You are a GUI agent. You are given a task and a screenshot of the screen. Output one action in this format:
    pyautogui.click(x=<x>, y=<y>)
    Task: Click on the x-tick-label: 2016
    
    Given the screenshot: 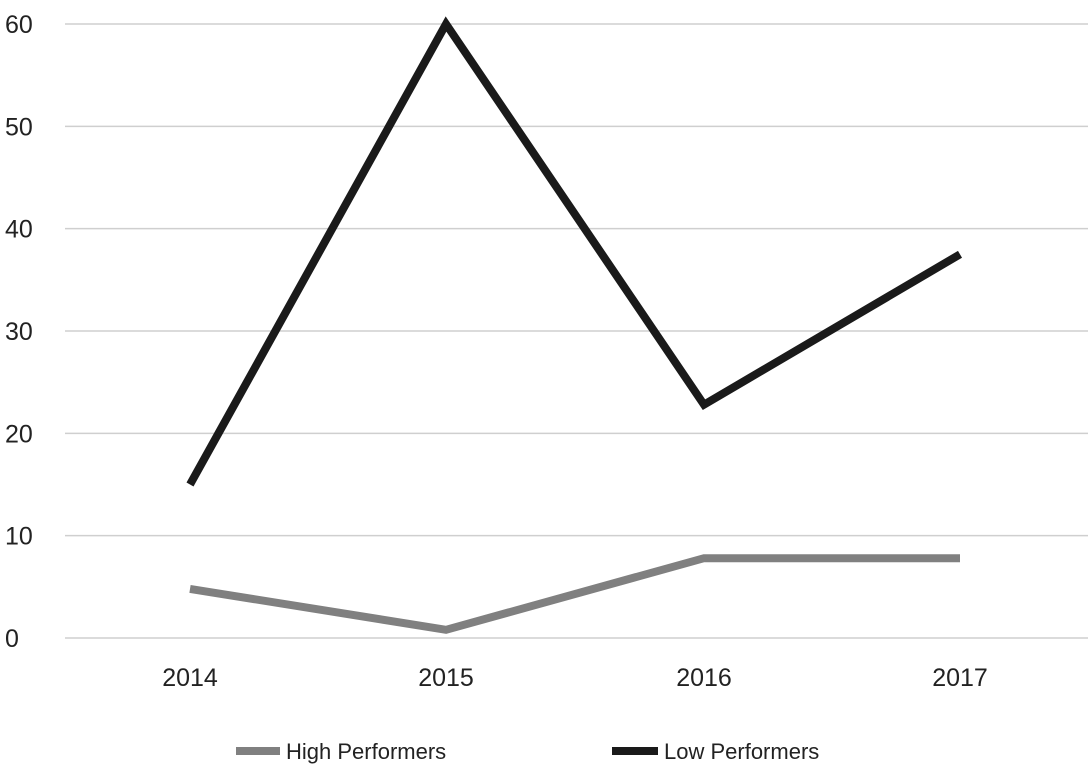 What is the action you would take?
    pyautogui.click(x=704, y=678)
    